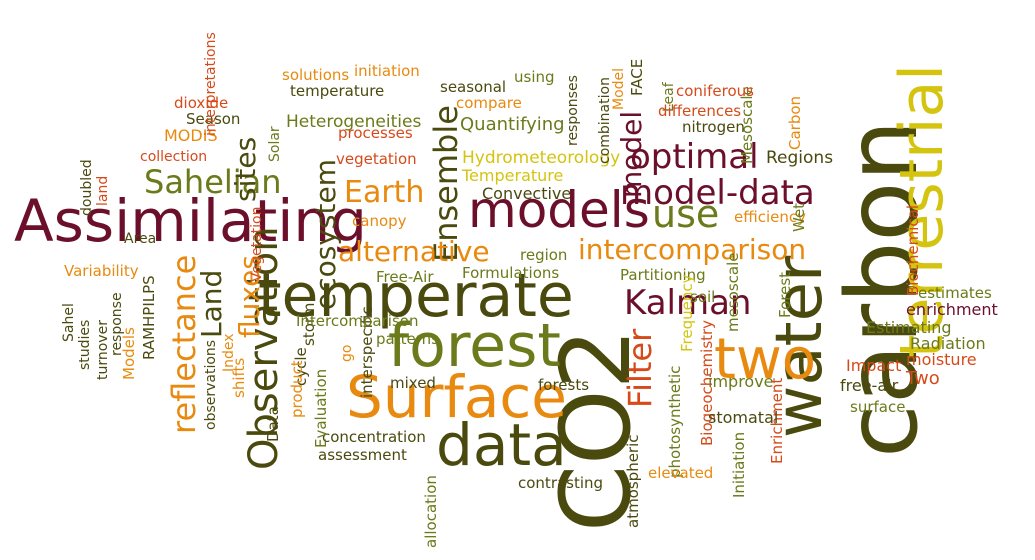  Describe the element at coordinates (703, 297) in the screenshot. I see `word: soil` at that location.